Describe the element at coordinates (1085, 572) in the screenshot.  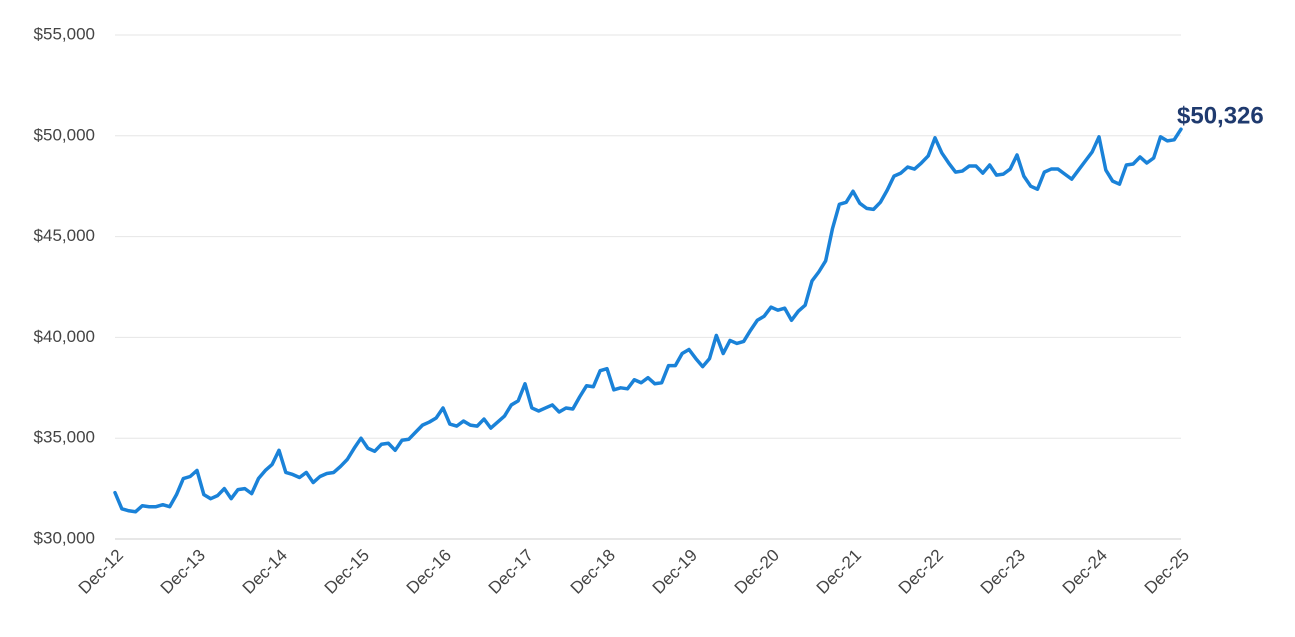
I see `x-tick-label: Dec-24` at that location.